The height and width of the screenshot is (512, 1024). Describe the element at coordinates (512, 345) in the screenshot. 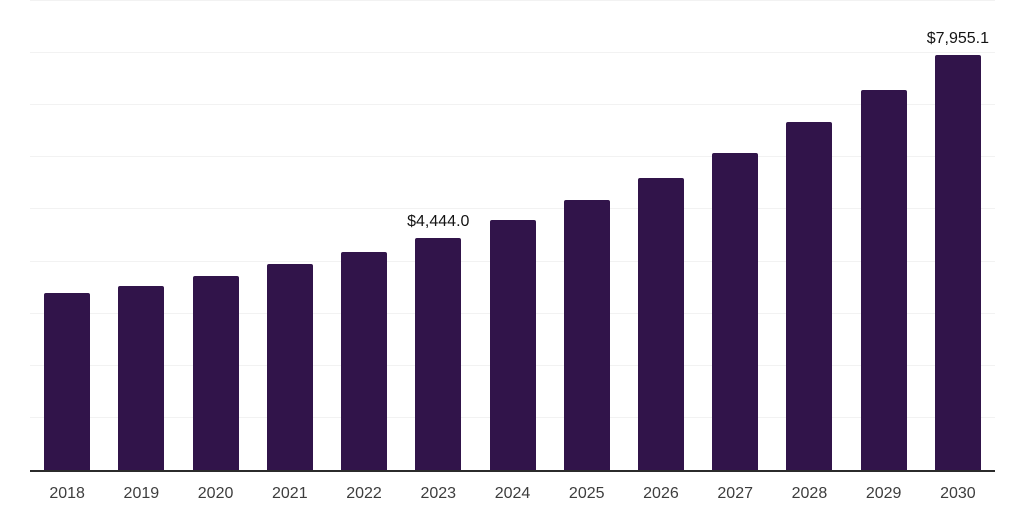

I see `bar-2024` at that location.